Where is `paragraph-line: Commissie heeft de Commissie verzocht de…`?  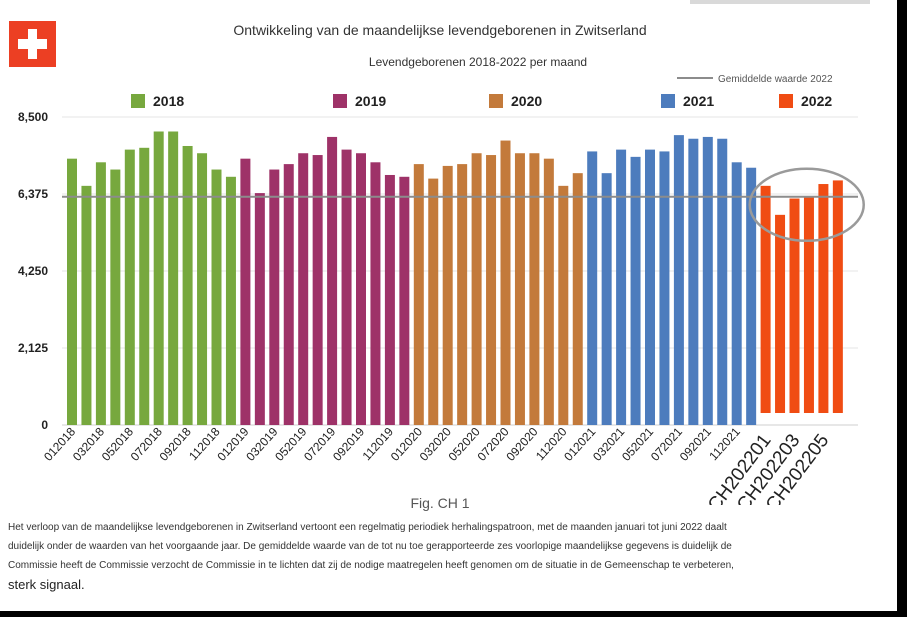 paragraph-line: Commissie heeft de Commissie verzocht de… is located at coordinates (371, 565).